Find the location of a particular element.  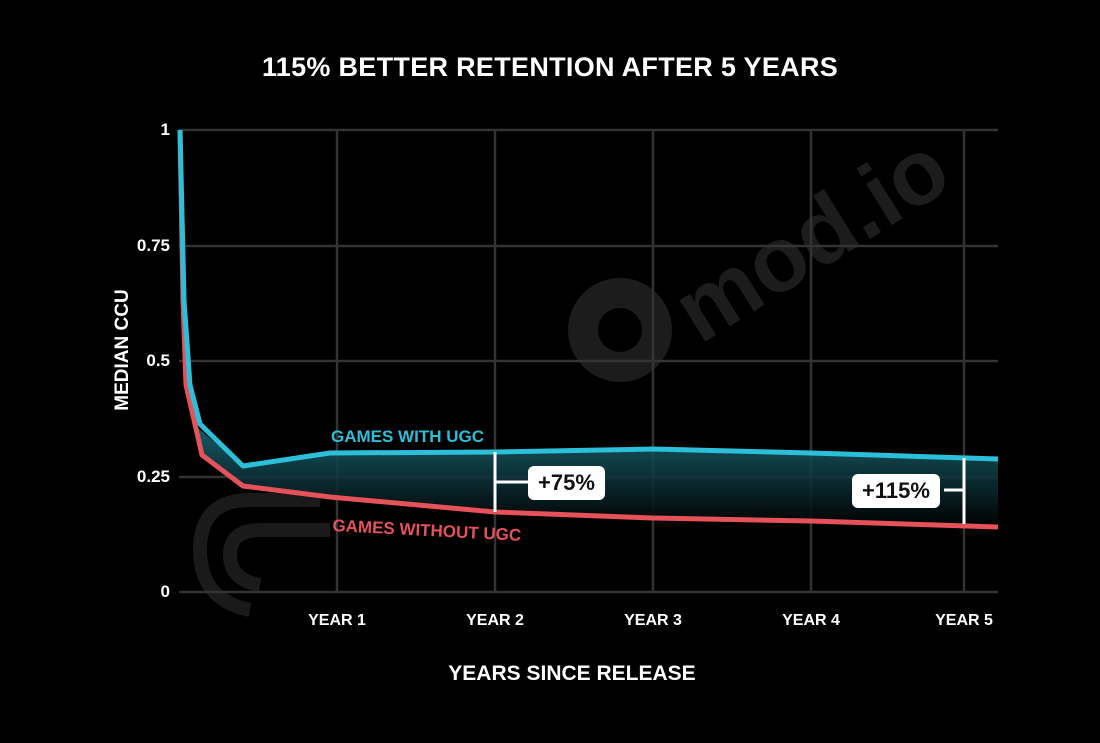

x-tick-year3: YEAR 3 is located at coordinates (653, 620).